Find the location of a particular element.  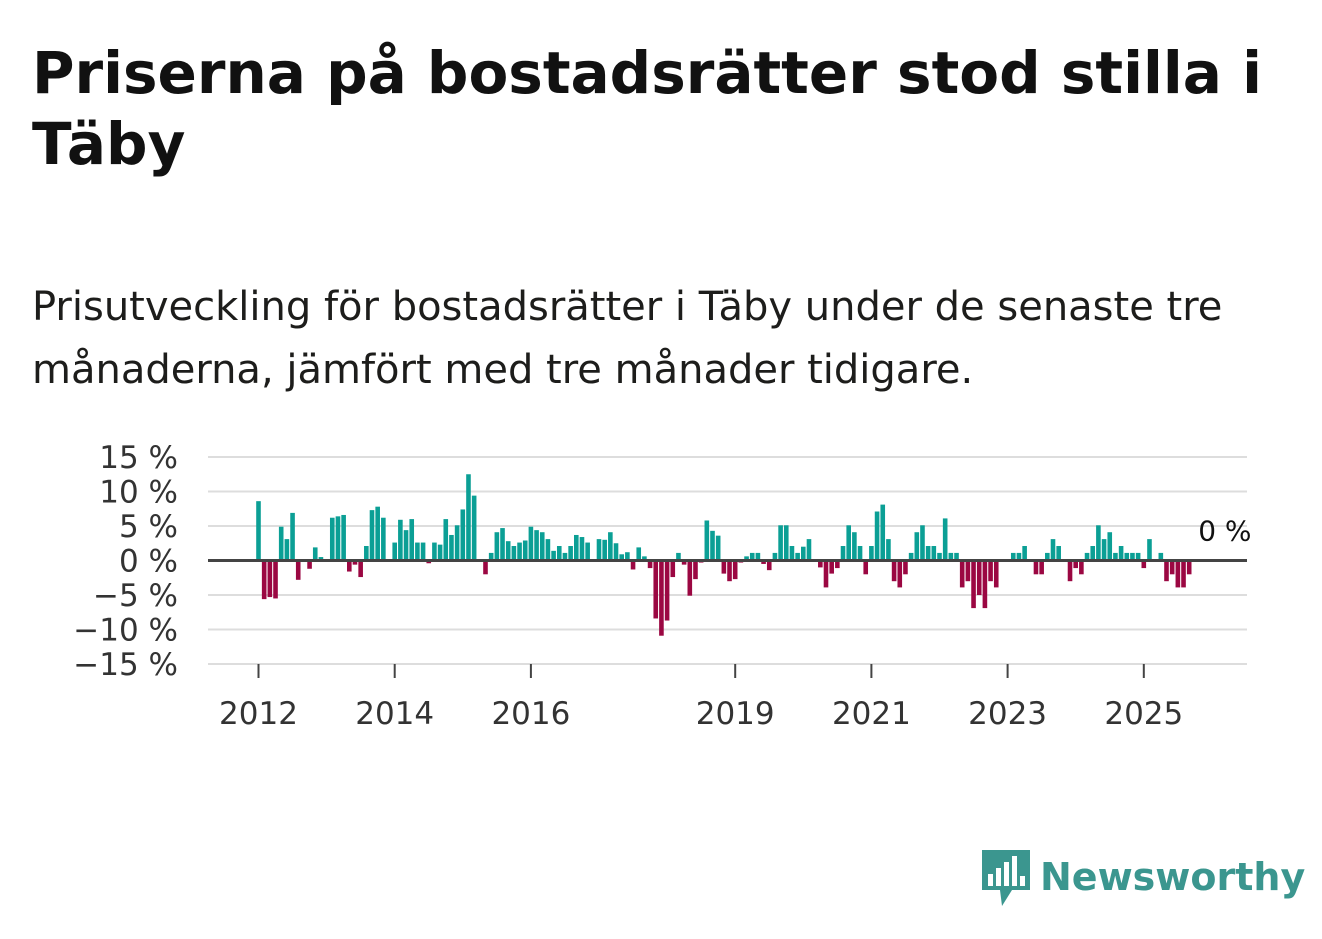

y-tick-label: −5 % is located at coordinates (135, 596).